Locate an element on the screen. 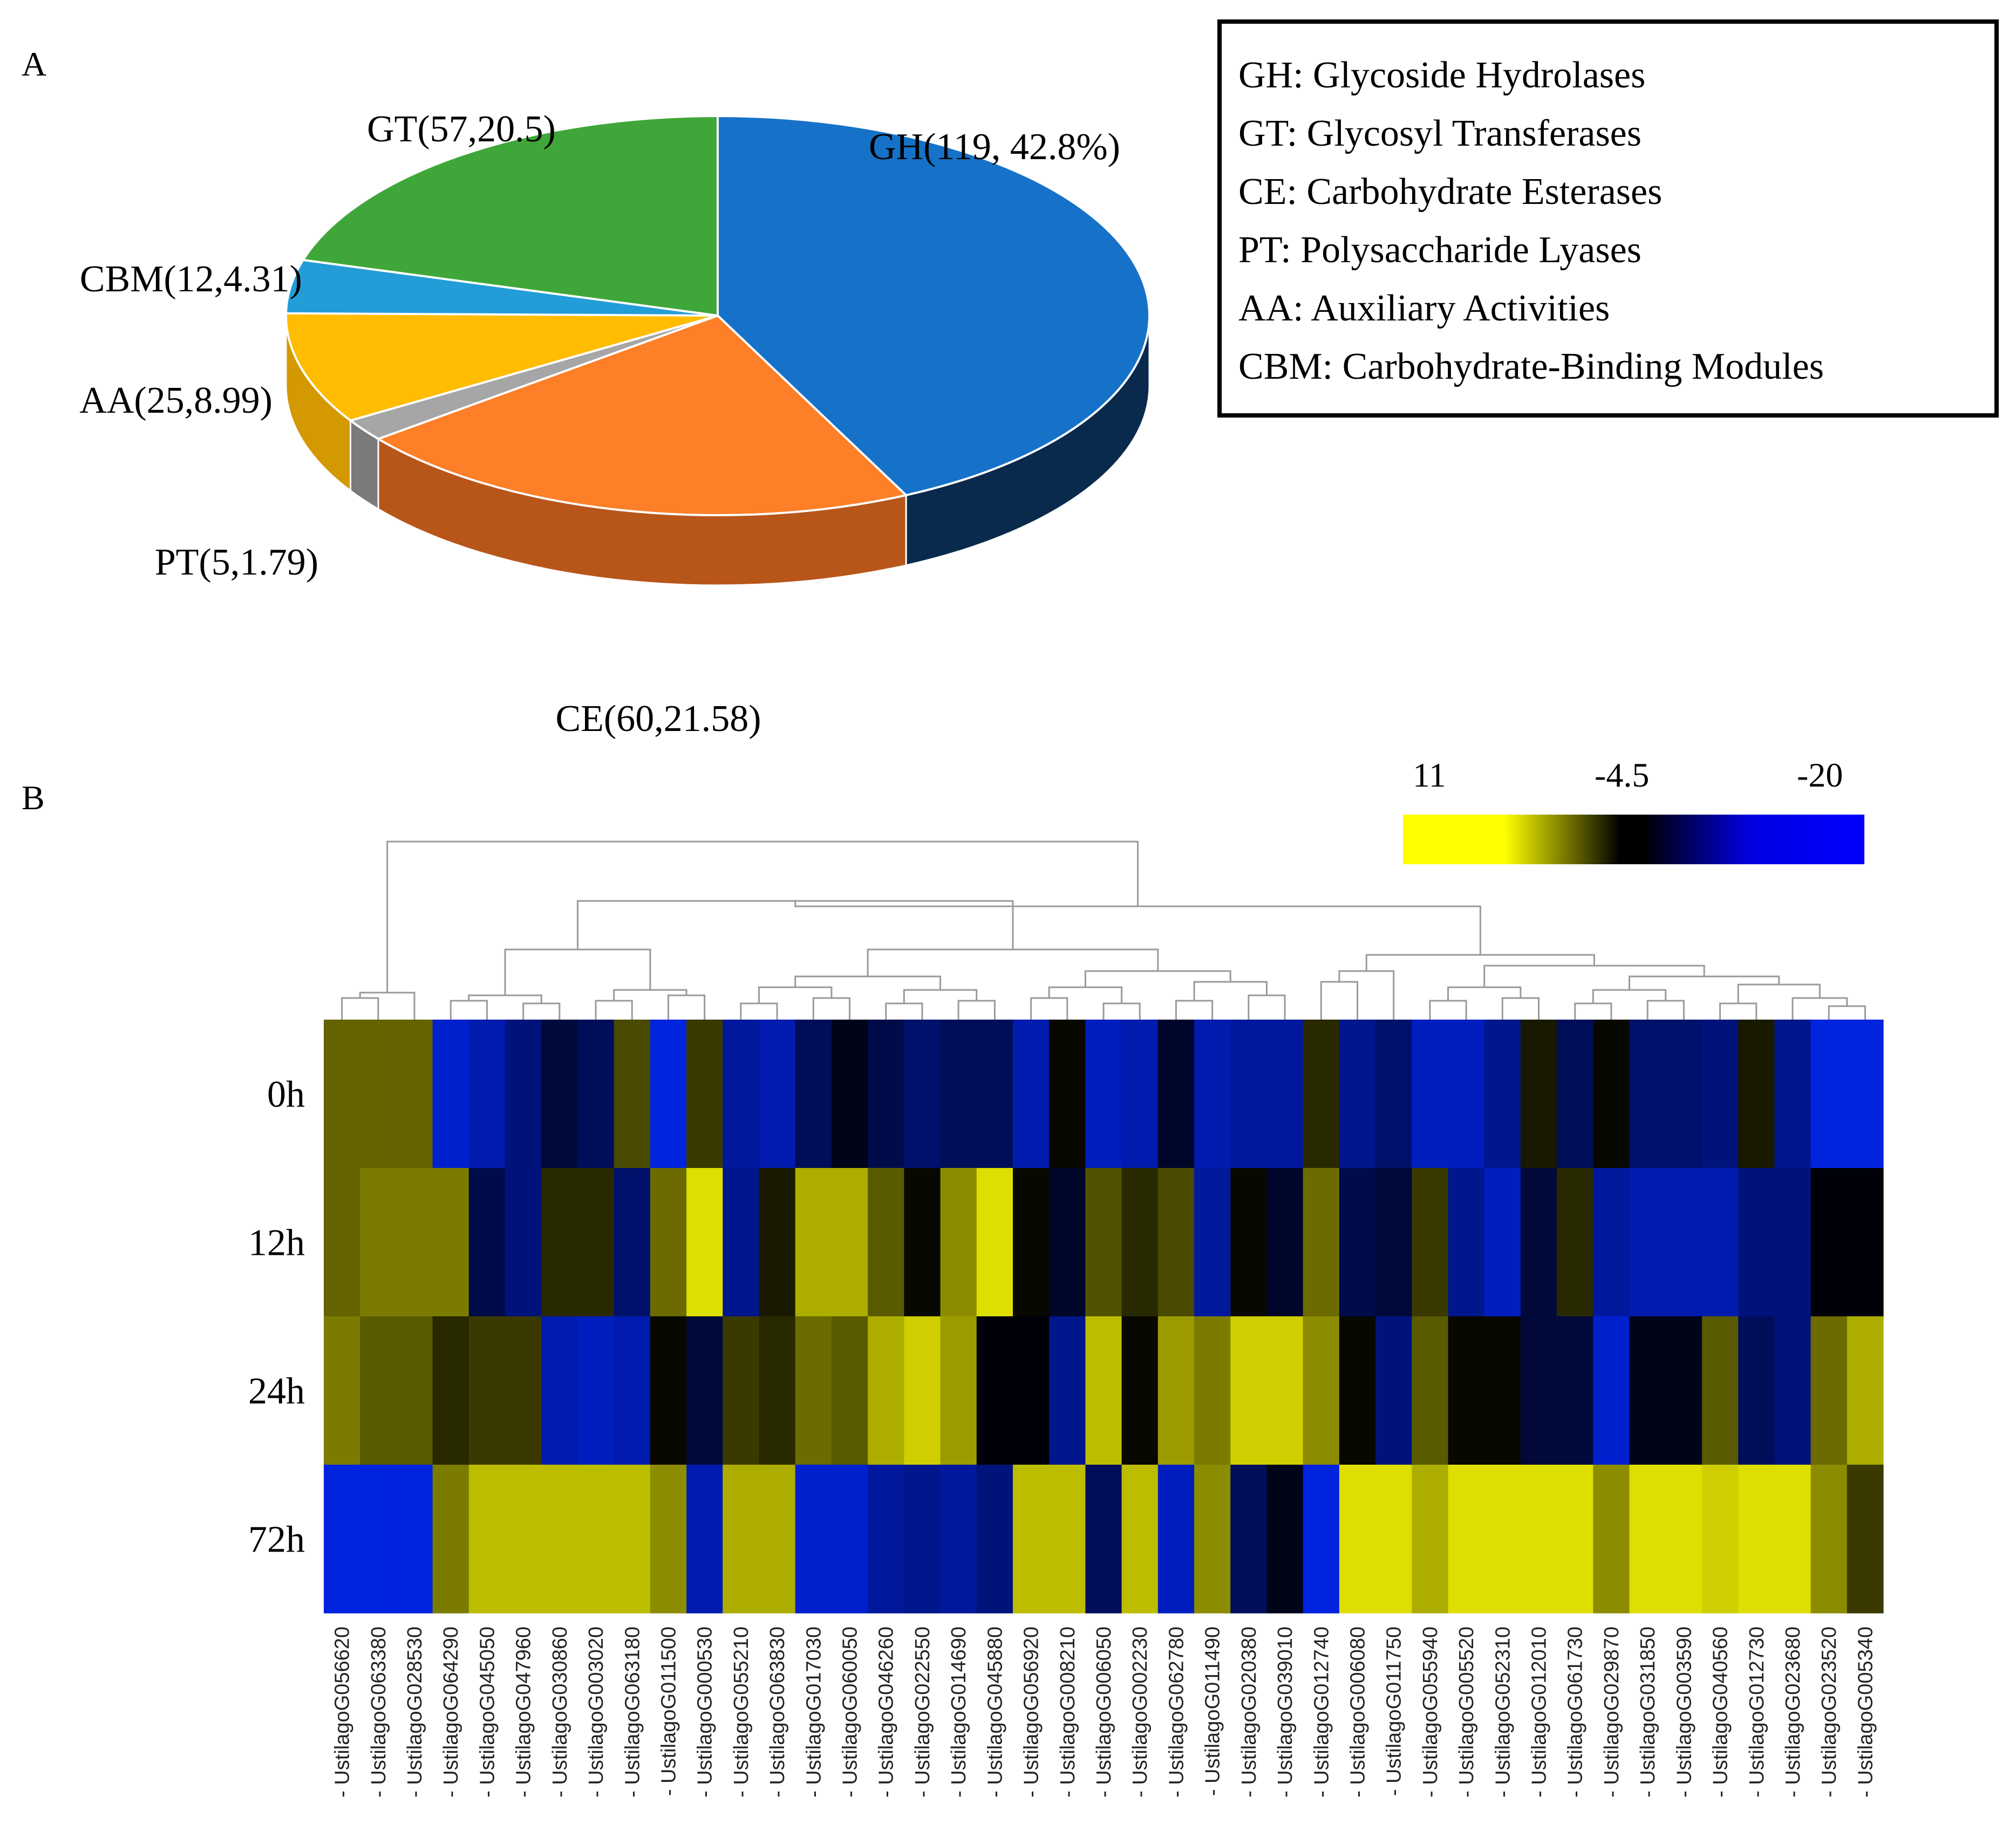 Image resolution: width=2016 pixels, height=1838 pixels. dendrogram is located at coordinates (1103, 931).